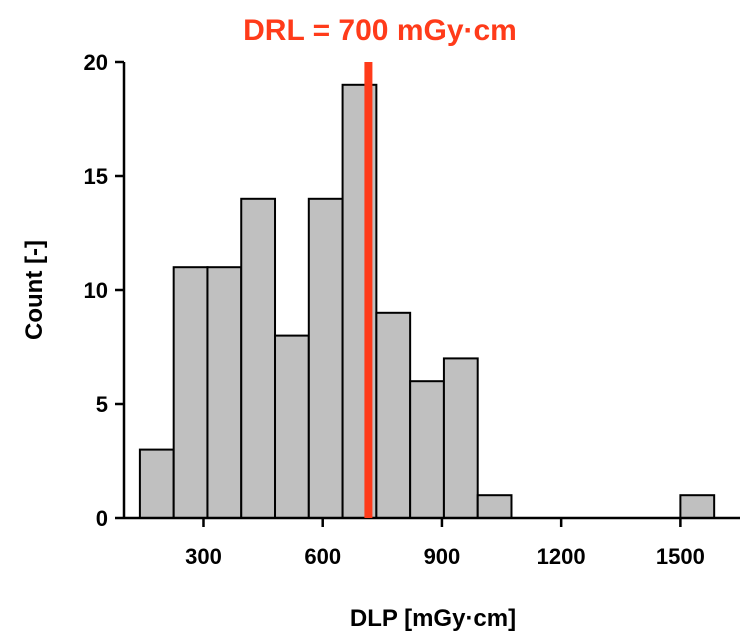  Describe the element at coordinates (96, 290) in the screenshot. I see `y-tick-label: 10` at that location.